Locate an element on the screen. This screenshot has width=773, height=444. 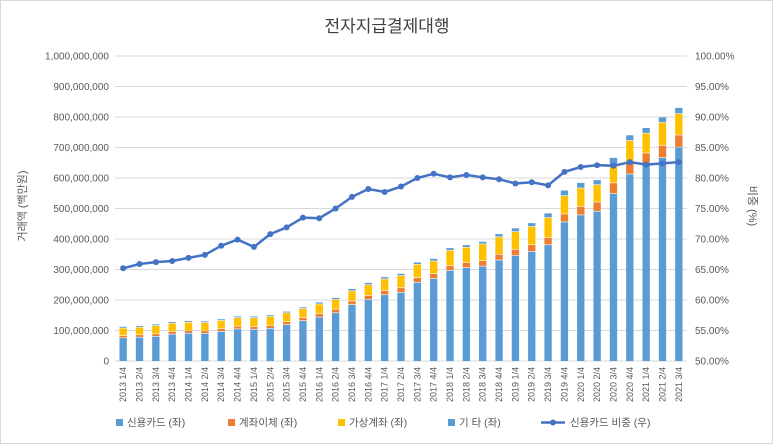
x-axis-tick-label: 2017 2/4 is located at coordinates (401, 384).